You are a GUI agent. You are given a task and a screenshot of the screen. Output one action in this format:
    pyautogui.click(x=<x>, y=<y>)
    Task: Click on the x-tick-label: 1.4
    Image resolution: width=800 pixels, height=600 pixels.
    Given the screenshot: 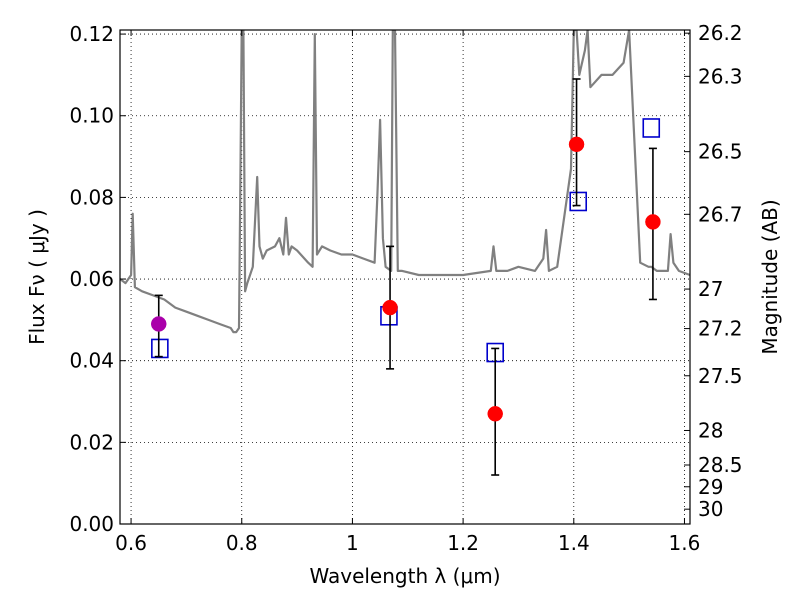 What is the action you would take?
    pyautogui.click(x=574, y=543)
    